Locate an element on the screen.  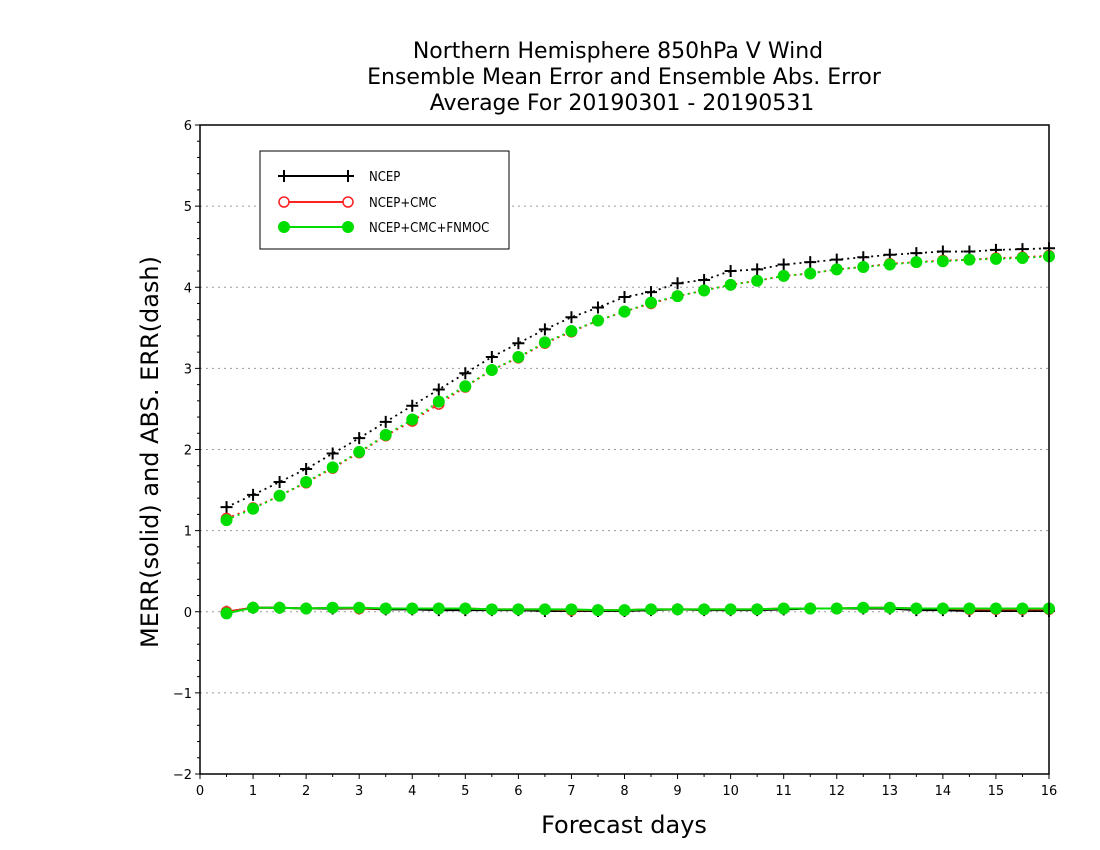
legend-label-ncep: NCEP is located at coordinates (384, 177).